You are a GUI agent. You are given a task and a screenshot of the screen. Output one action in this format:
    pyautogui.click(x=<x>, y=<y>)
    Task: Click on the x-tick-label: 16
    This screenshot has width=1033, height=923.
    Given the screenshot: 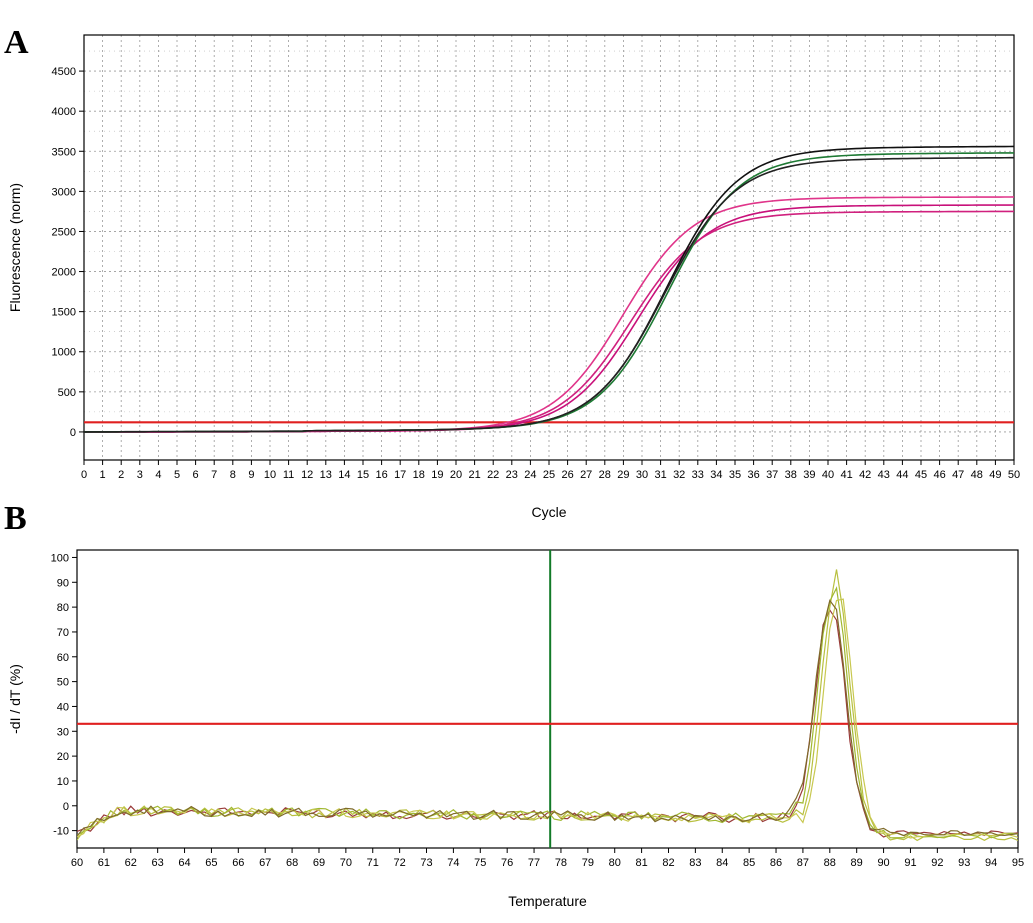 What is the action you would take?
    pyautogui.click(x=381, y=475)
    